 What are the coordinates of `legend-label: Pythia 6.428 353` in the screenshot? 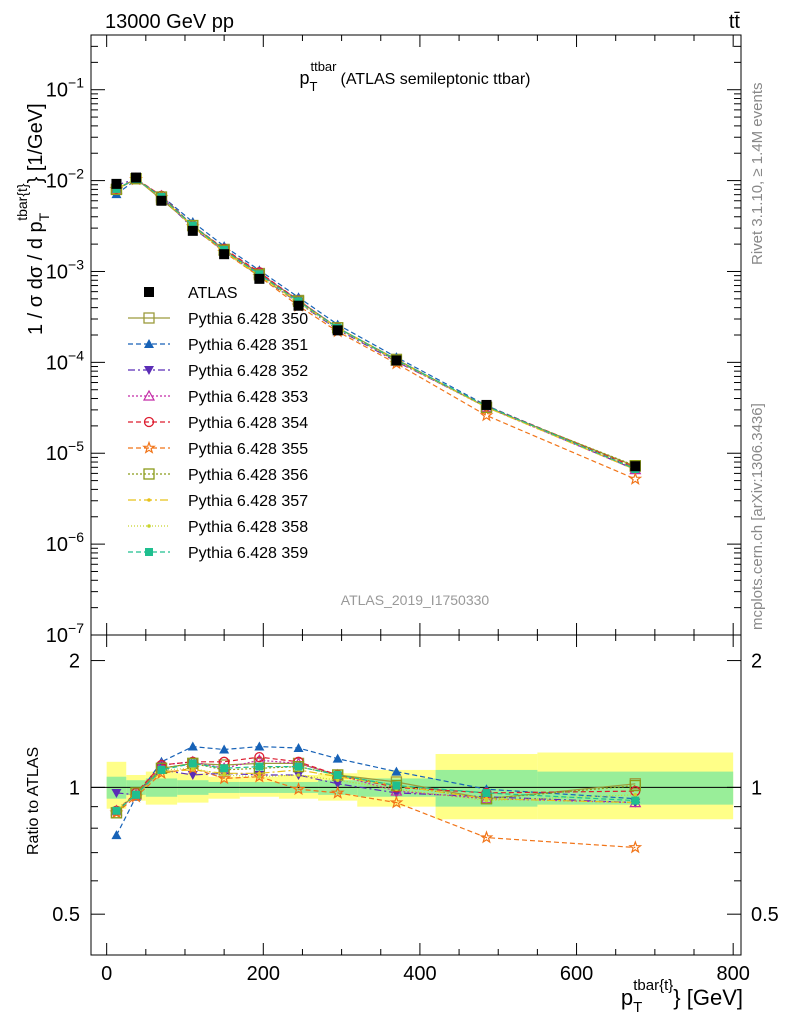 It's located at (248, 397).